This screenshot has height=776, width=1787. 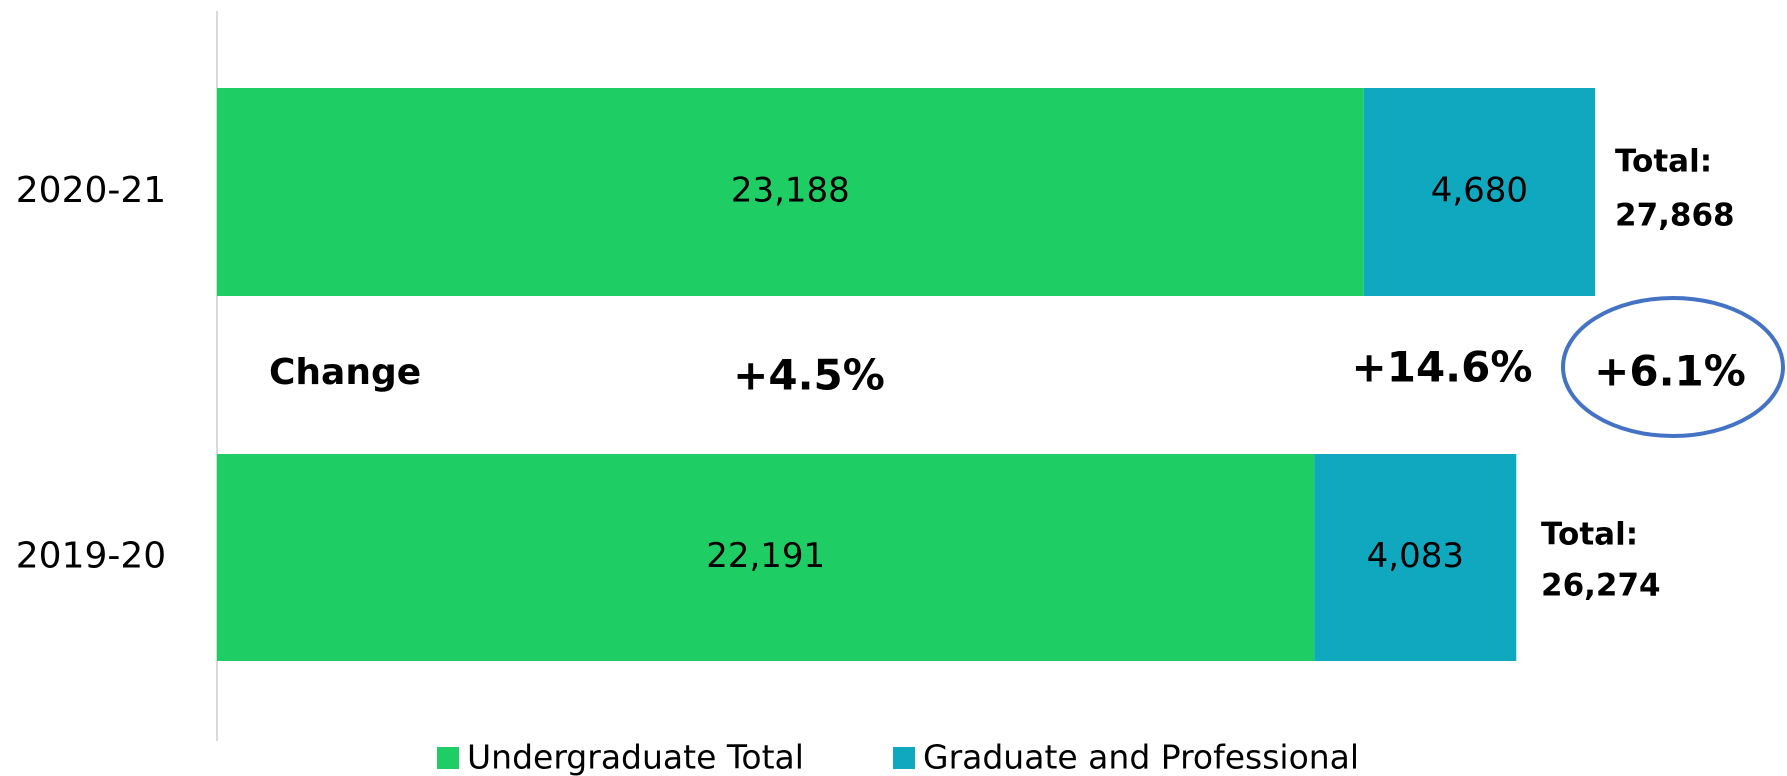 I want to click on total-value: 27,868, so click(x=1675, y=216).